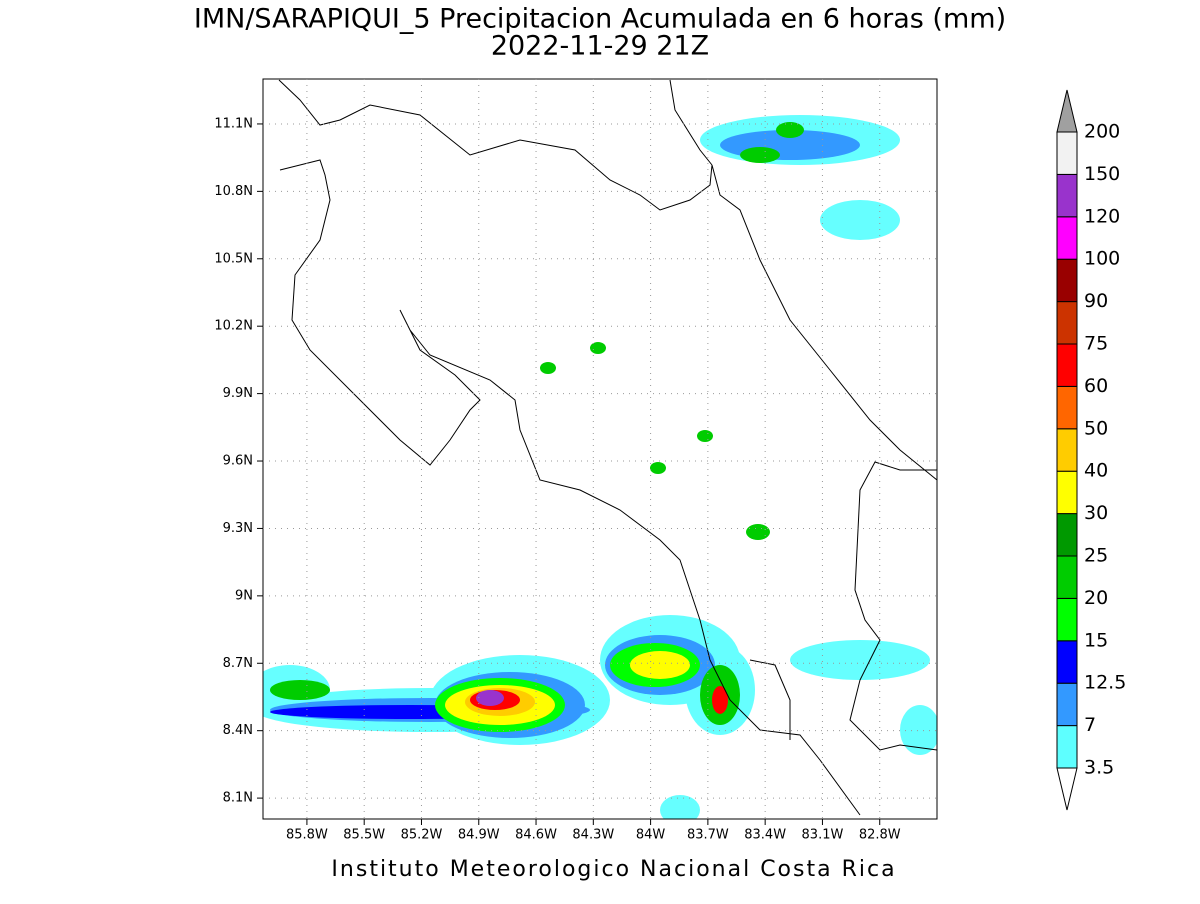  What do you see at coordinates (1067, 111) in the screenshot?
I see `colorbar-over` at bounding box center [1067, 111].